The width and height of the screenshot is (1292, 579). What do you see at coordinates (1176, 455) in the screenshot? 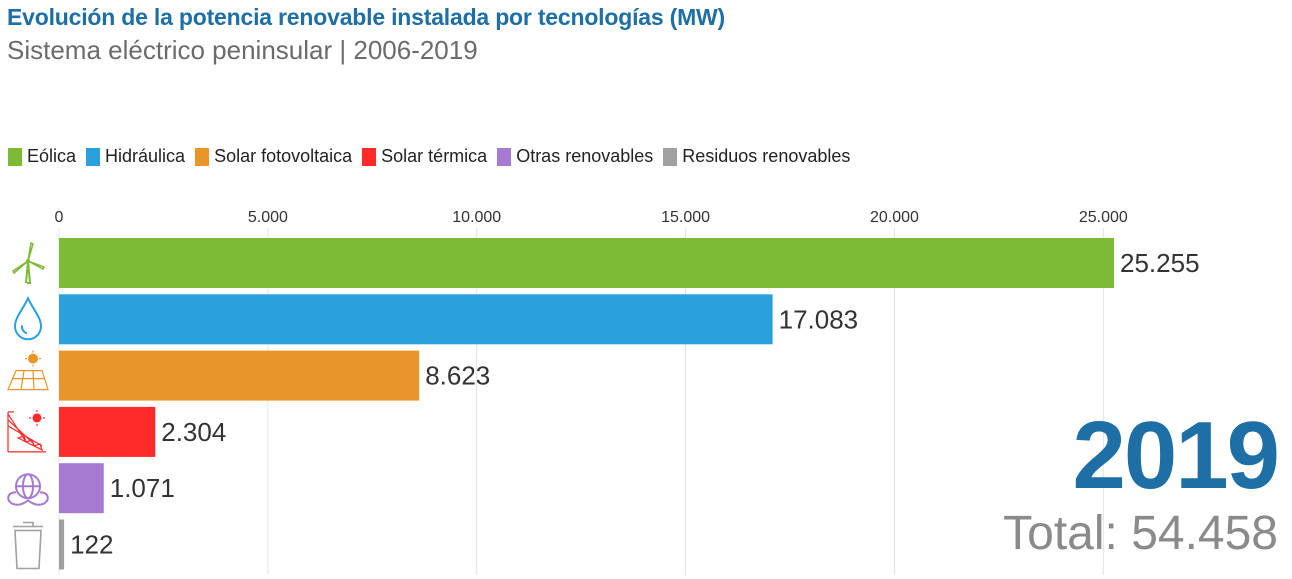
I see `year-label: 2019` at bounding box center [1176, 455].